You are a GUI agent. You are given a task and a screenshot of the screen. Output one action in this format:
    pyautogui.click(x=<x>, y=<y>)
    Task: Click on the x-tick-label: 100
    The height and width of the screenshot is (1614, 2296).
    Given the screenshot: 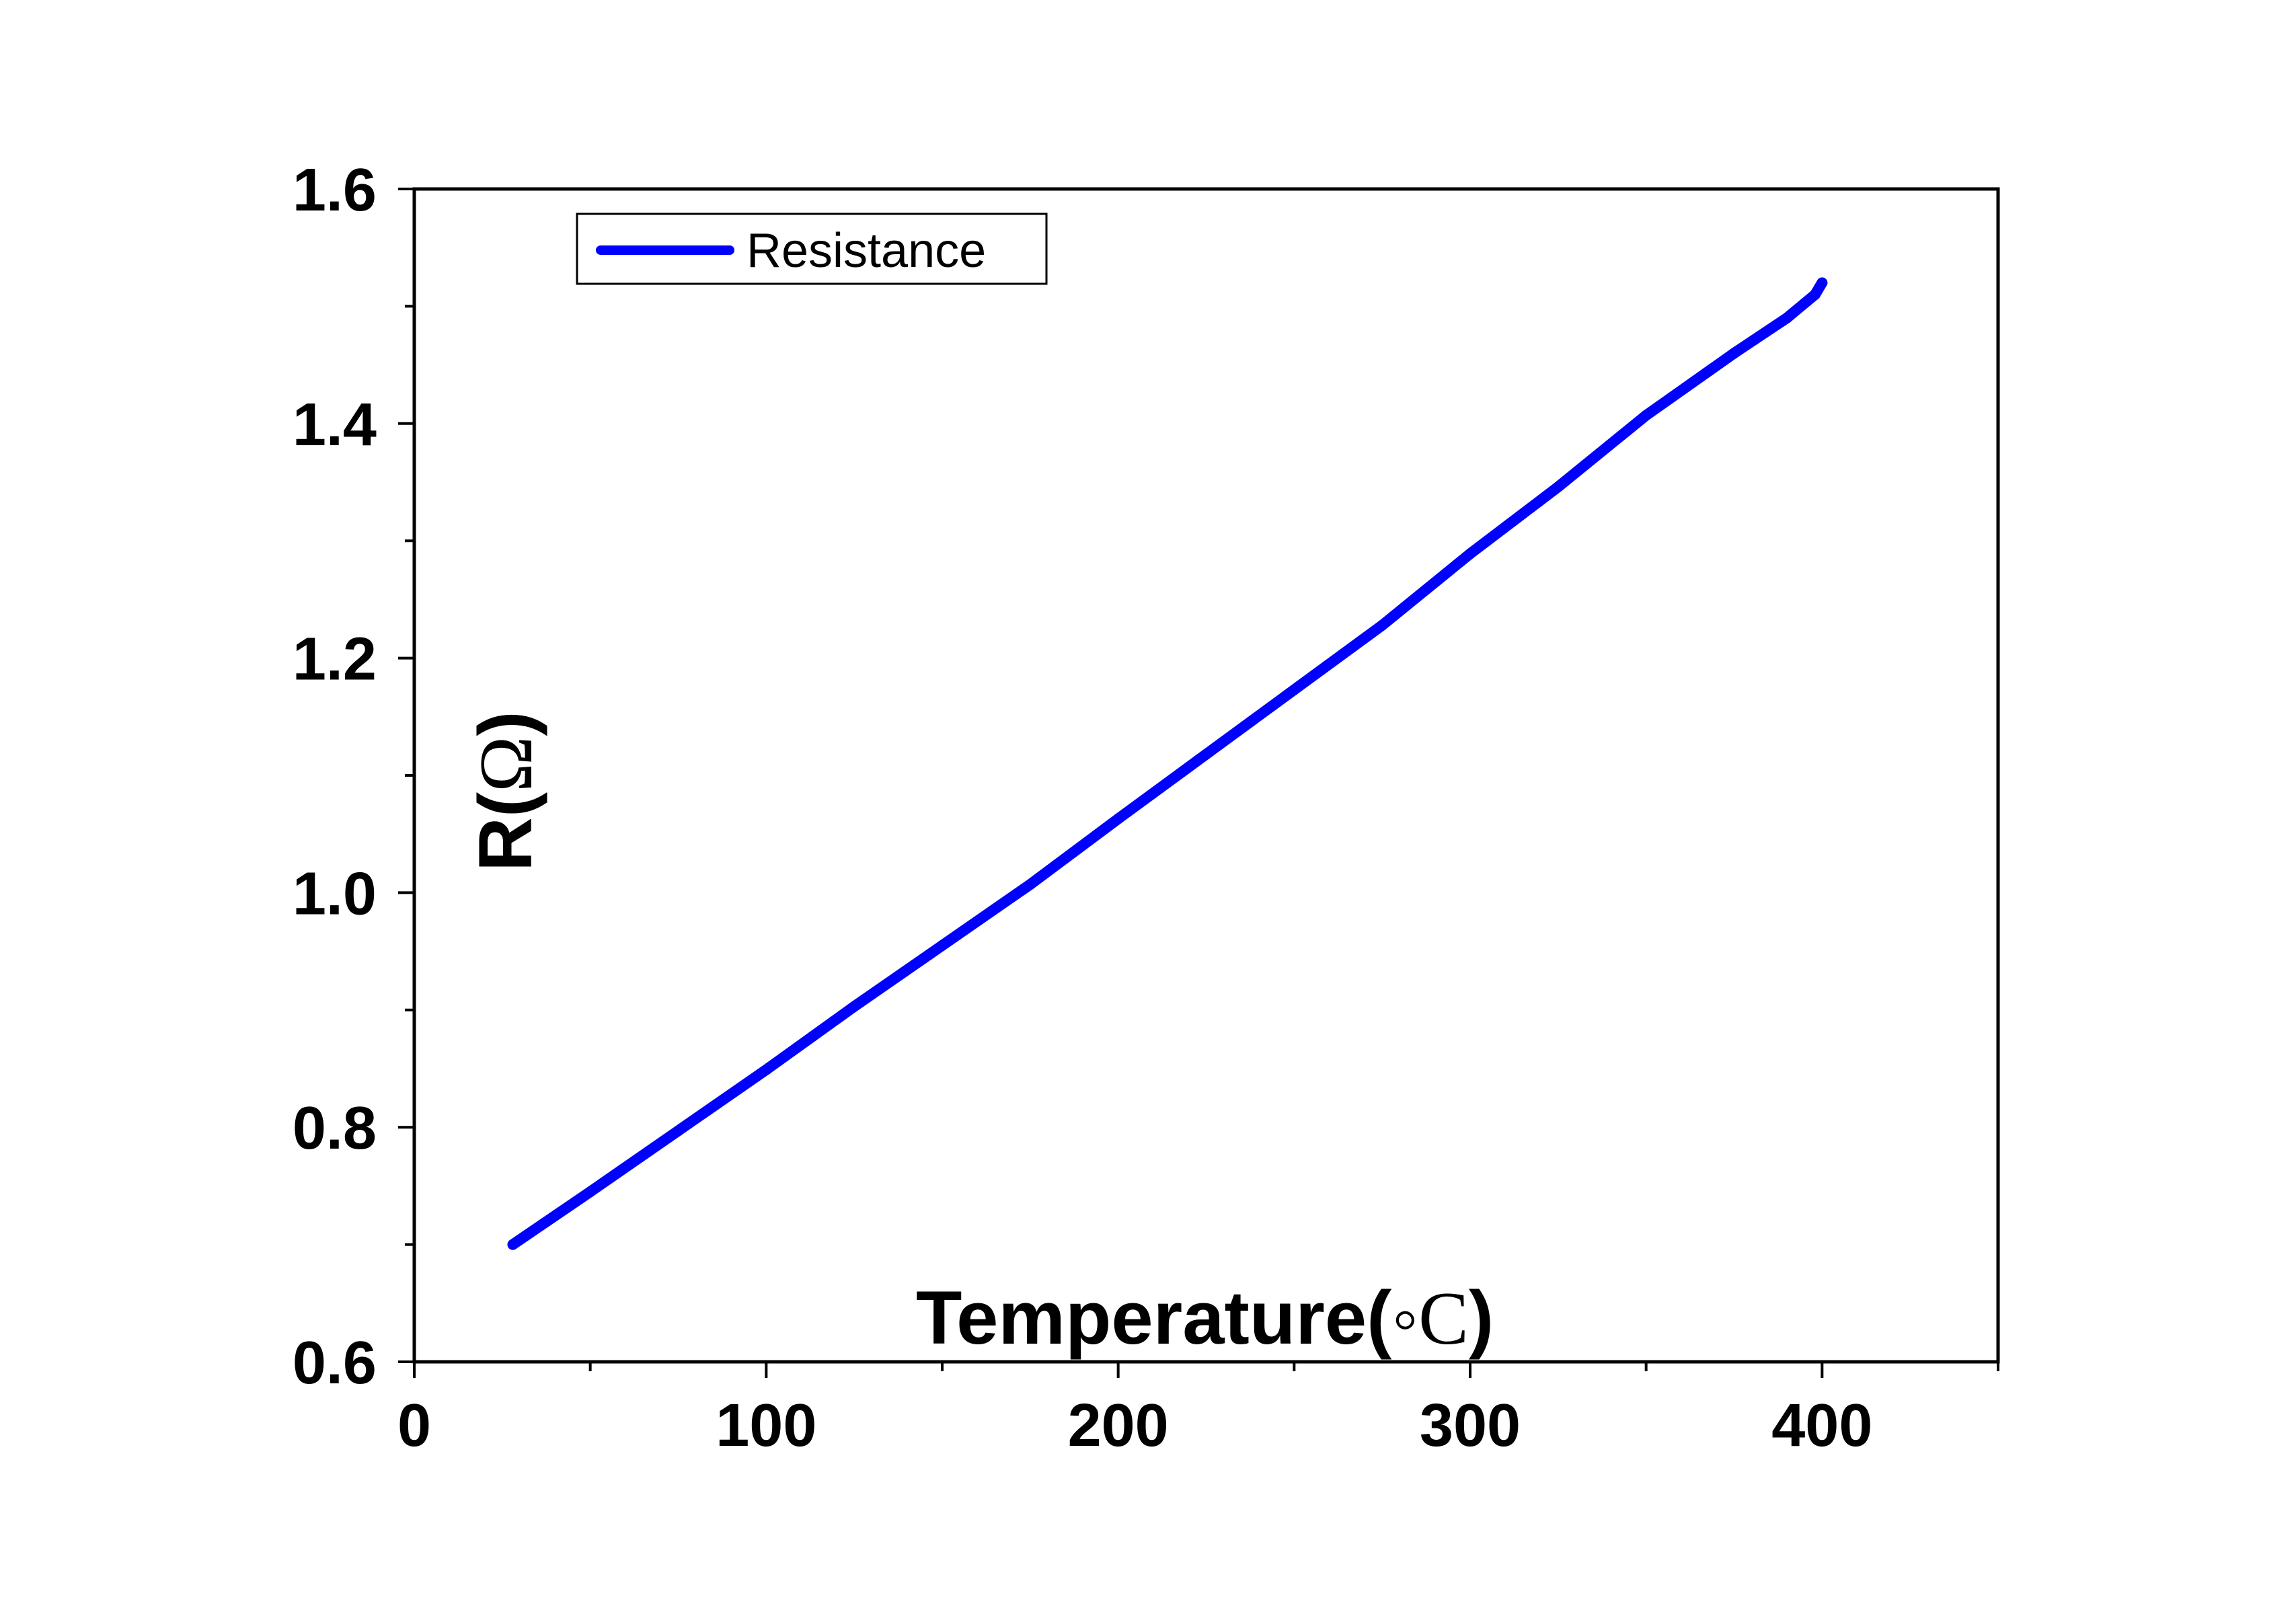 What is the action you would take?
    pyautogui.click(x=766, y=1425)
    